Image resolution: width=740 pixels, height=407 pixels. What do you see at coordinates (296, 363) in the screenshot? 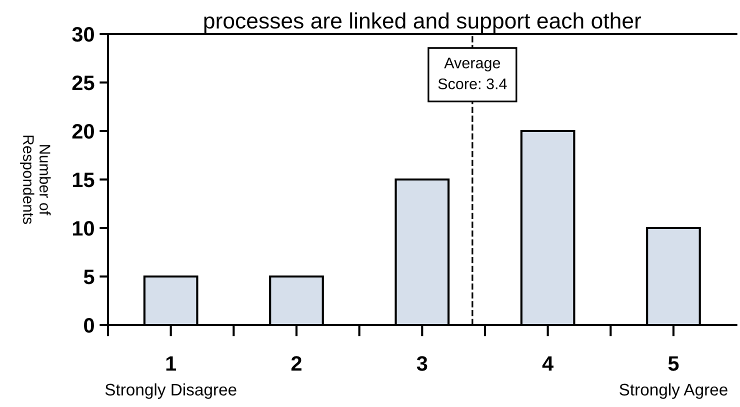
I see `x-tick-label: 2` at bounding box center [296, 363].